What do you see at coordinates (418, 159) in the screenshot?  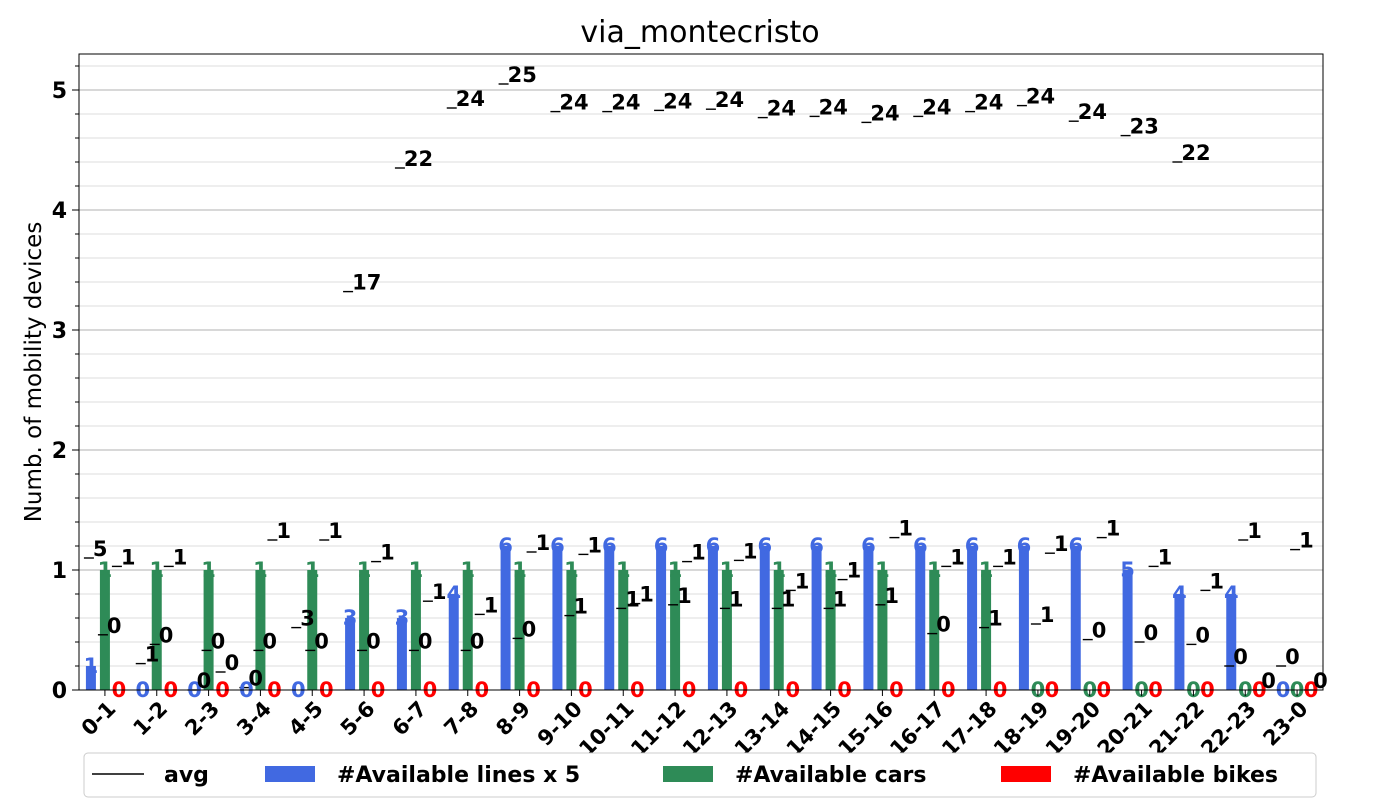 I see `avg-data-label: 22` at bounding box center [418, 159].